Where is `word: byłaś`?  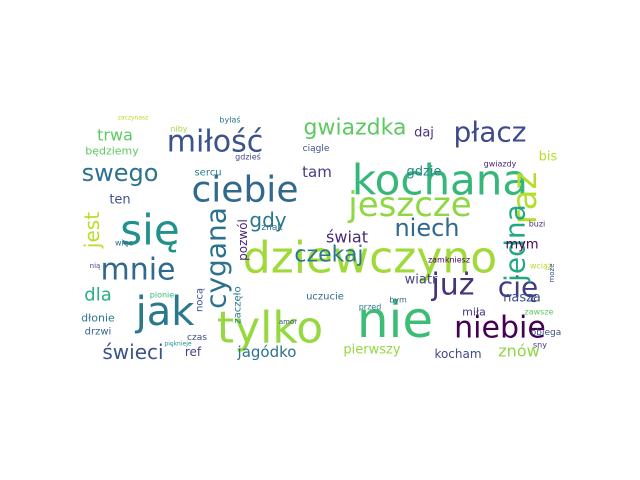
word: byłaś is located at coordinates (229, 120).